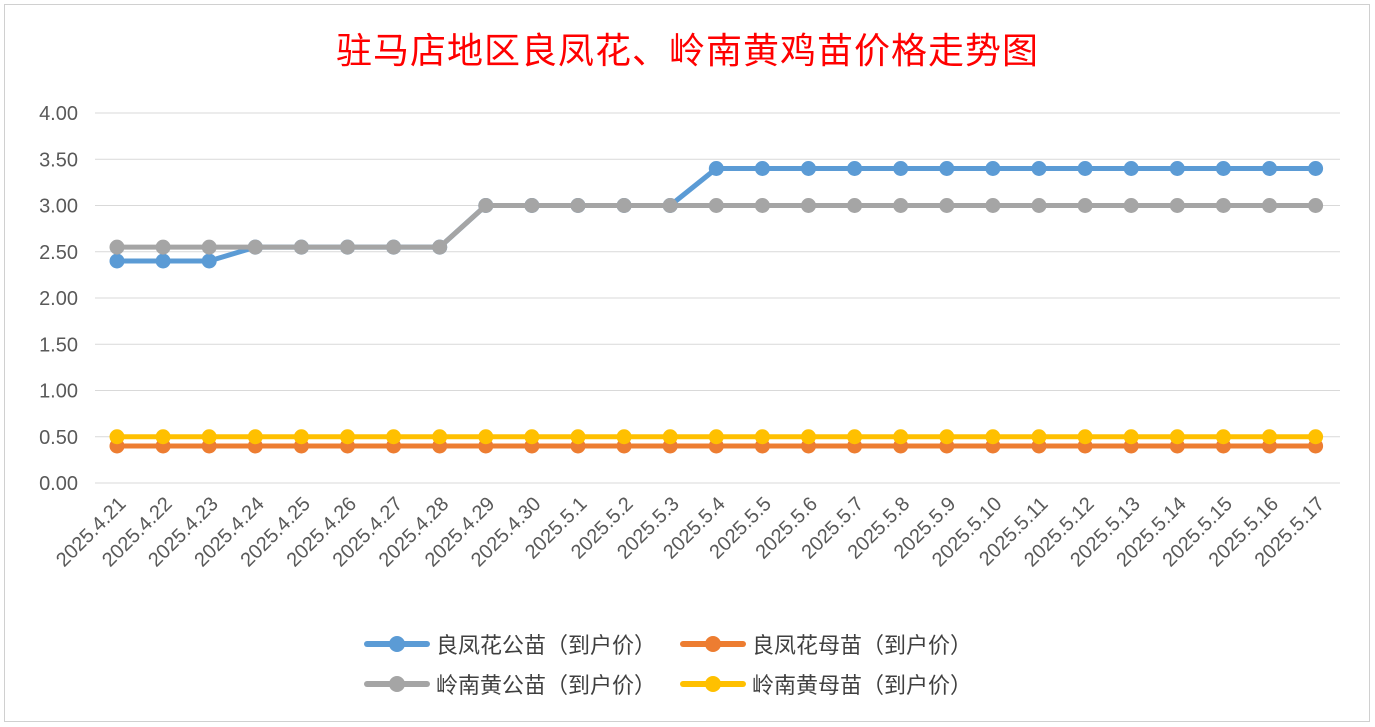 The image size is (1375, 727). I want to click on y-tick-label: 3.50, so click(58, 160).